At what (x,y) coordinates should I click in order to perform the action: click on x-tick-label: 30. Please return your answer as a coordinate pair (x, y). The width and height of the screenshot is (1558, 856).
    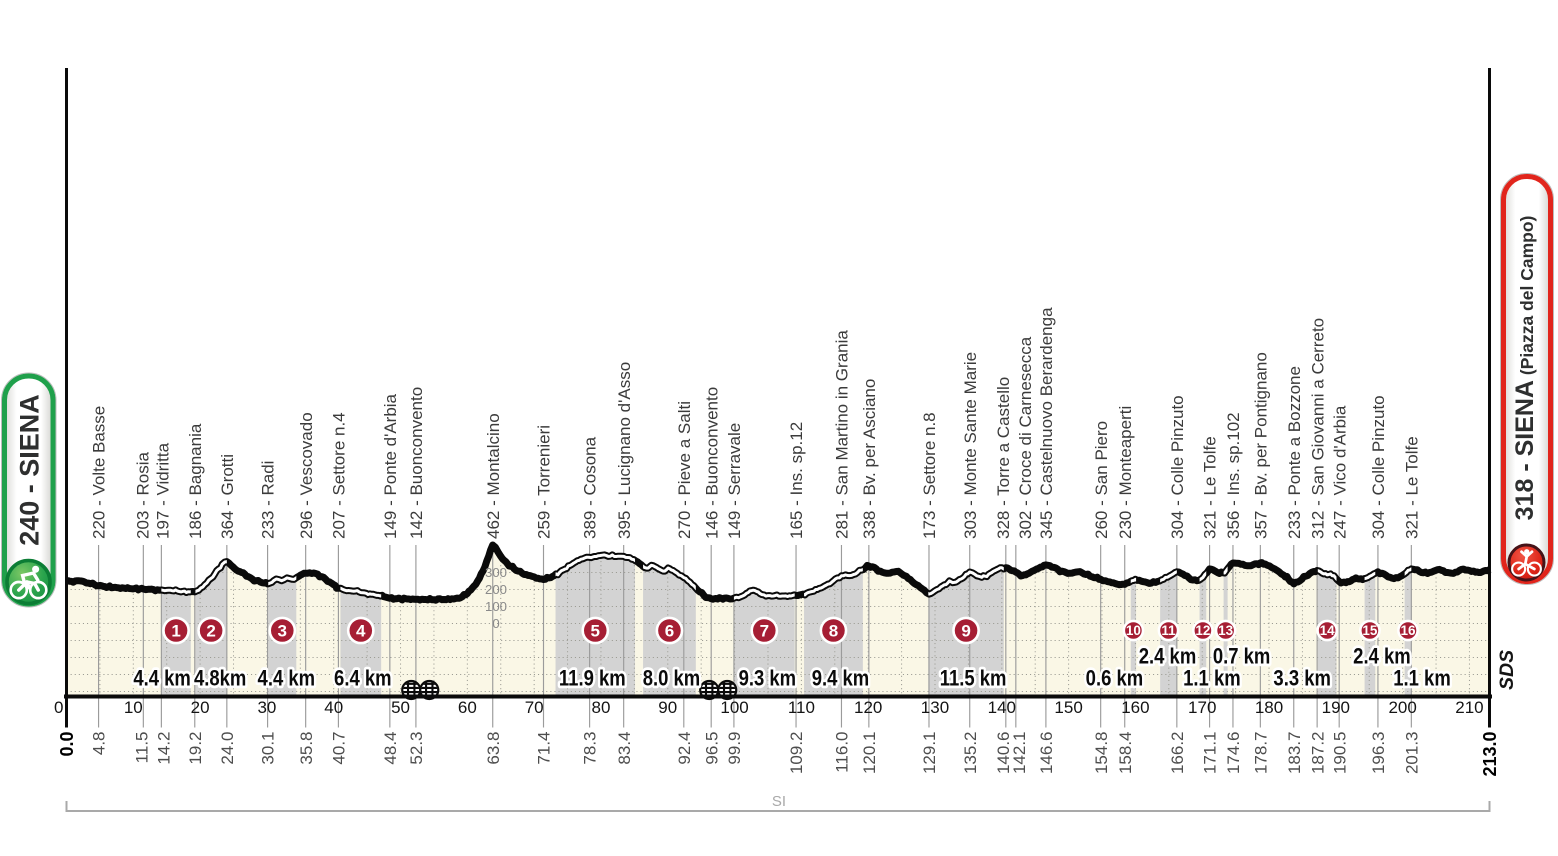
    Looking at the image, I should click on (266, 707).